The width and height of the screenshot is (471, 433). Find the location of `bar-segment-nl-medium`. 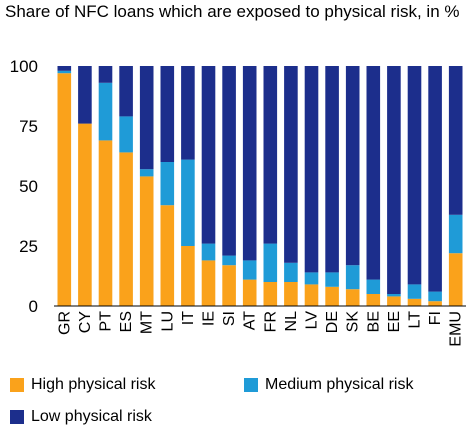

bar-segment-nl-medium is located at coordinates (291, 272).